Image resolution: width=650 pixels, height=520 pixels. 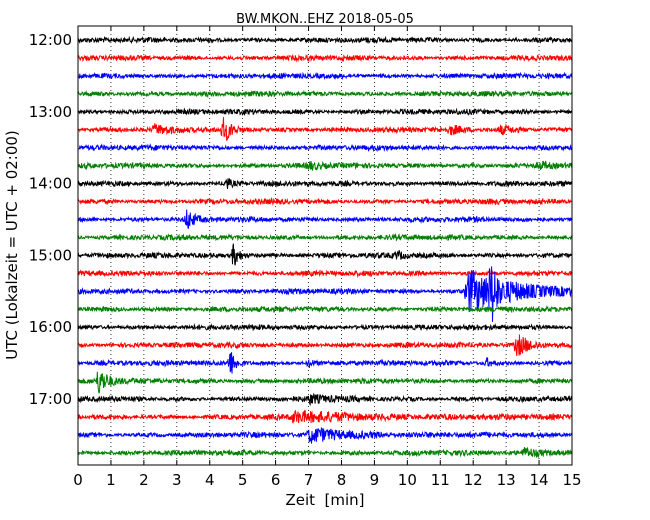 What do you see at coordinates (506, 480) in the screenshot?
I see `x-tick-label: 13` at bounding box center [506, 480].